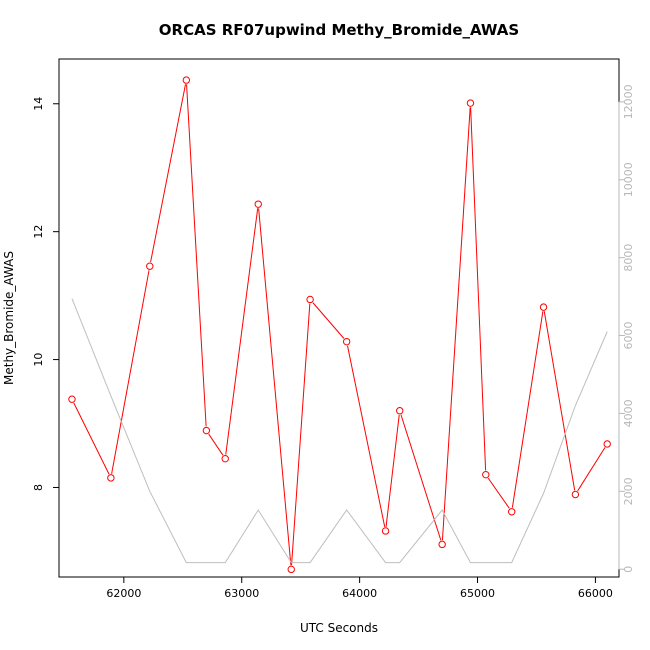  What do you see at coordinates (628, 569) in the screenshot?
I see `y2-tick-label: 0` at bounding box center [628, 569].